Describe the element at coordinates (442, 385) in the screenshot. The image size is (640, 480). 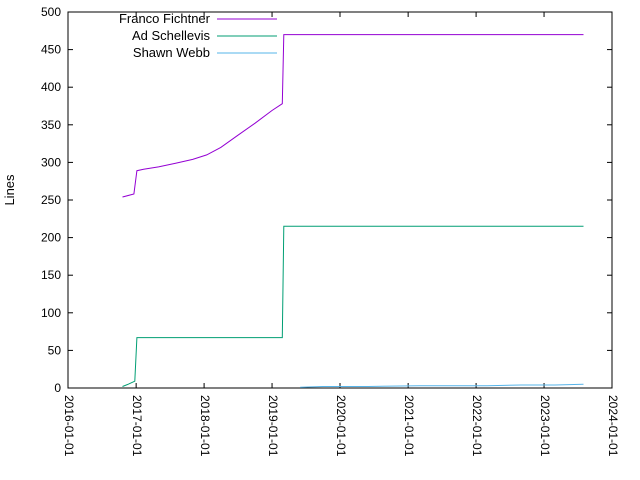
I see `series-shawn-webb` at that location.